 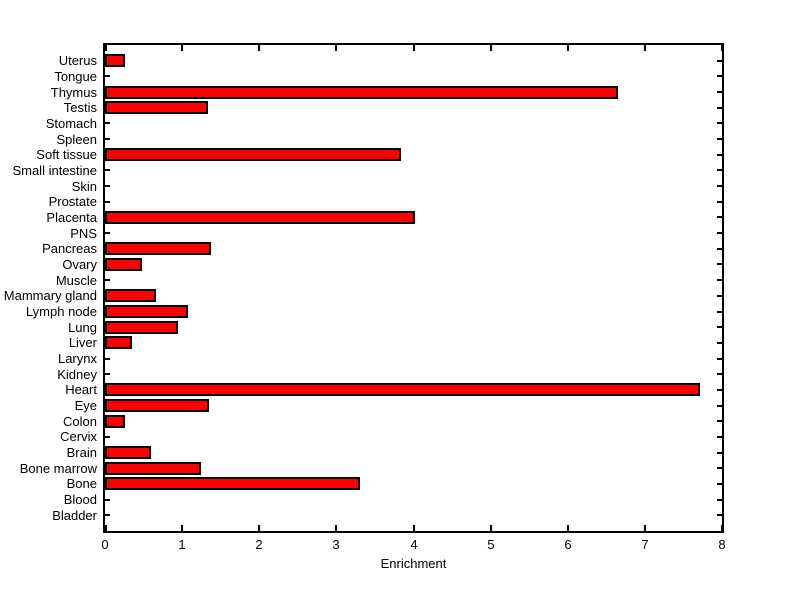 I want to click on y-tick-label: Small intestine, so click(x=54, y=170).